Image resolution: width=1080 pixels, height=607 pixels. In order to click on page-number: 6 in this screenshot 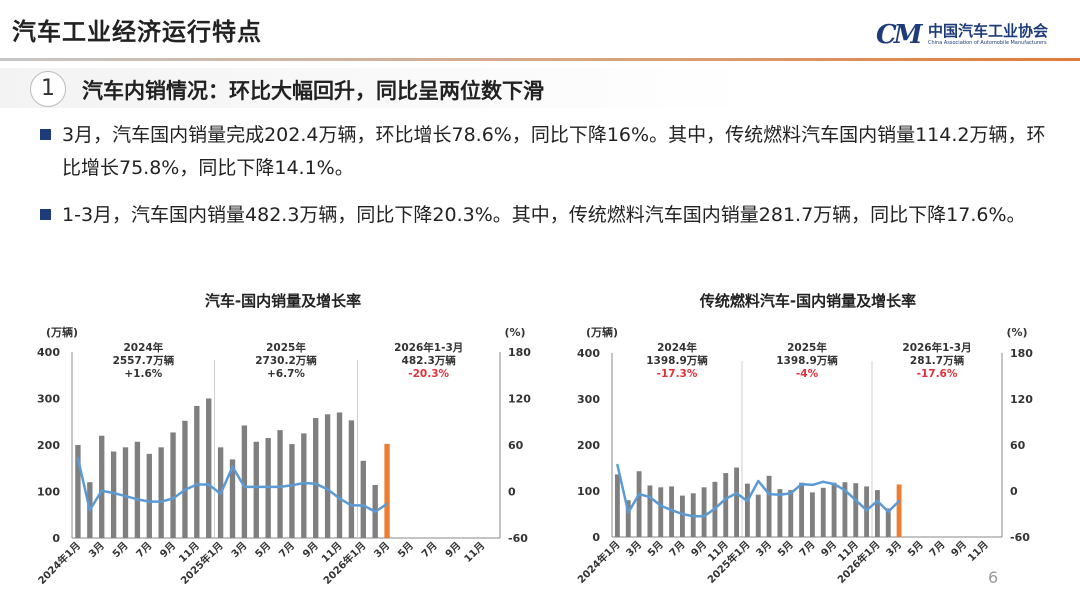, I will do `click(993, 577)`.